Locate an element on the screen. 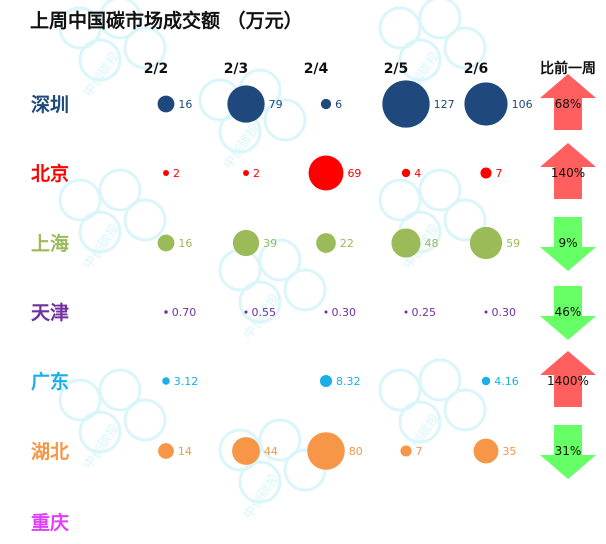  city-label: 深圳 is located at coordinates (50, 104).